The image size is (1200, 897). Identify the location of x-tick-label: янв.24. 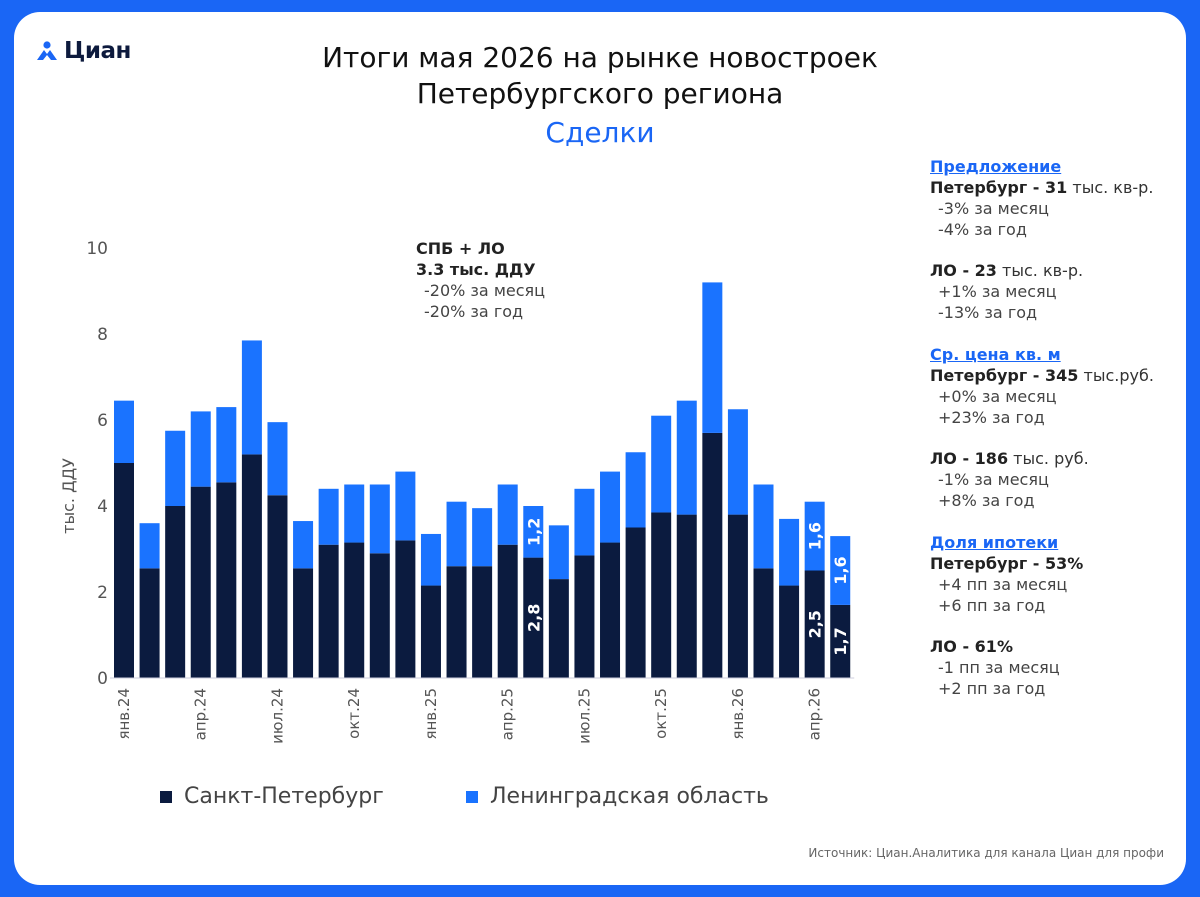
(124, 714).